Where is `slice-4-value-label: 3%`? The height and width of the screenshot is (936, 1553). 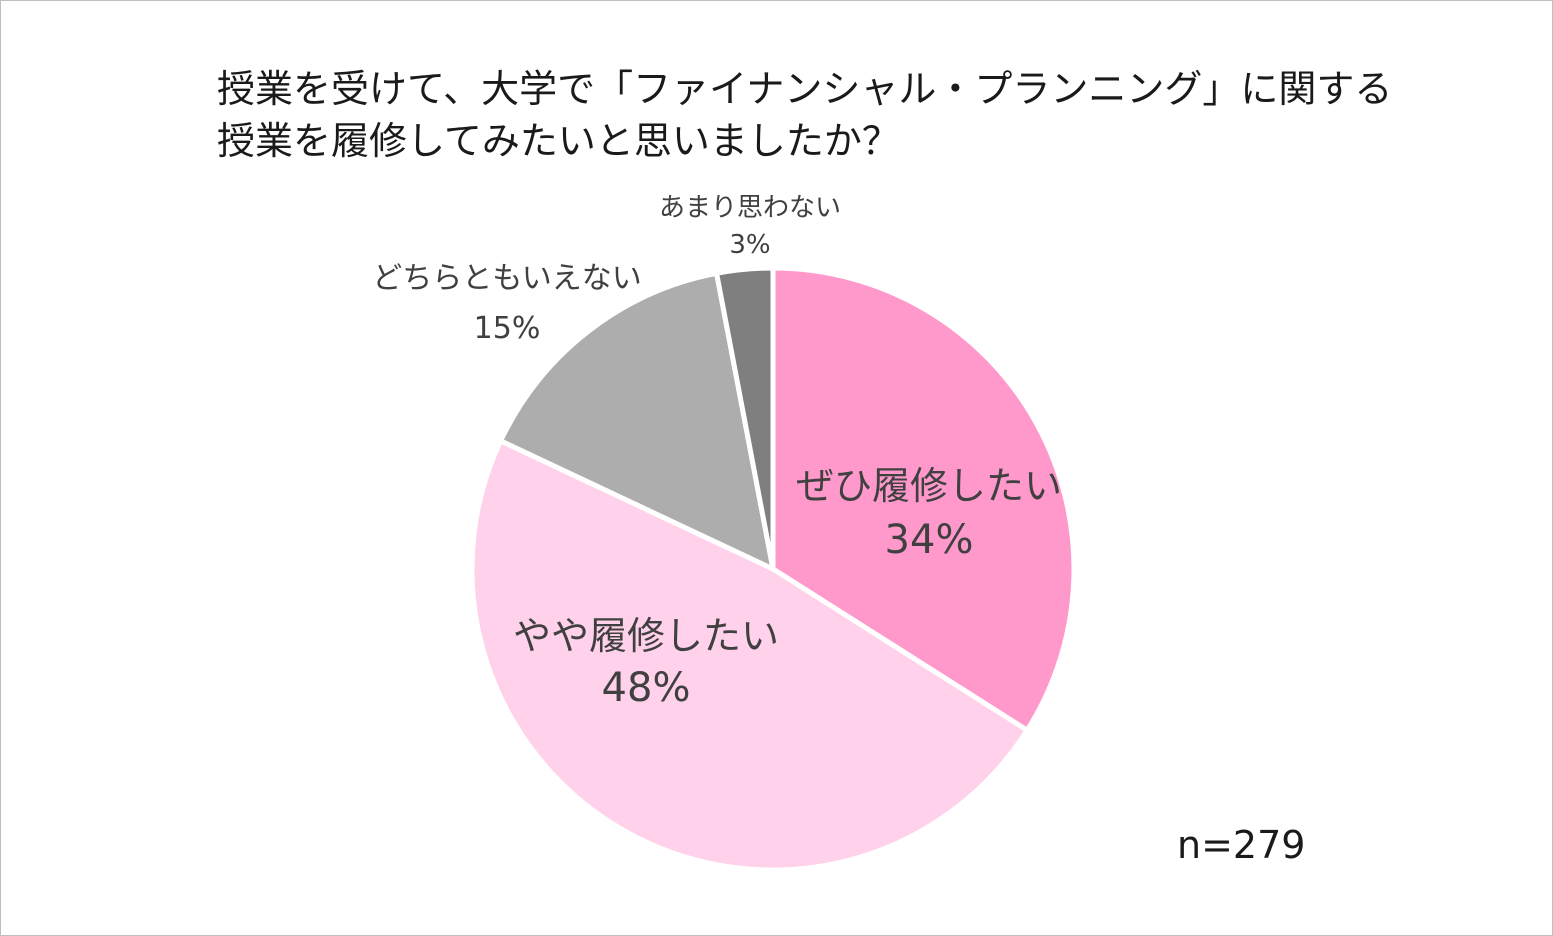
slice-4-value-label: 3% is located at coordinates (749, 245).